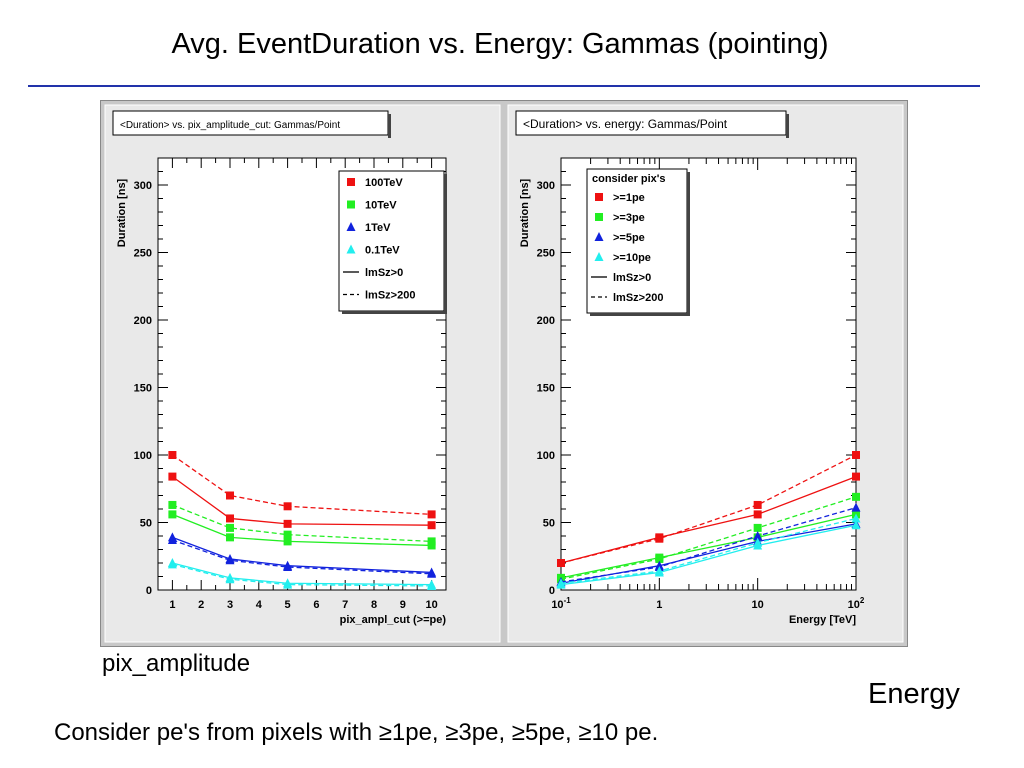 Image resolution: width=1024 pixels, height=768 pixels. What do you see at coordinates (381, 206) in the screenshot?
I see `legend-label: 10TeV` at bounding box center [381, 206].